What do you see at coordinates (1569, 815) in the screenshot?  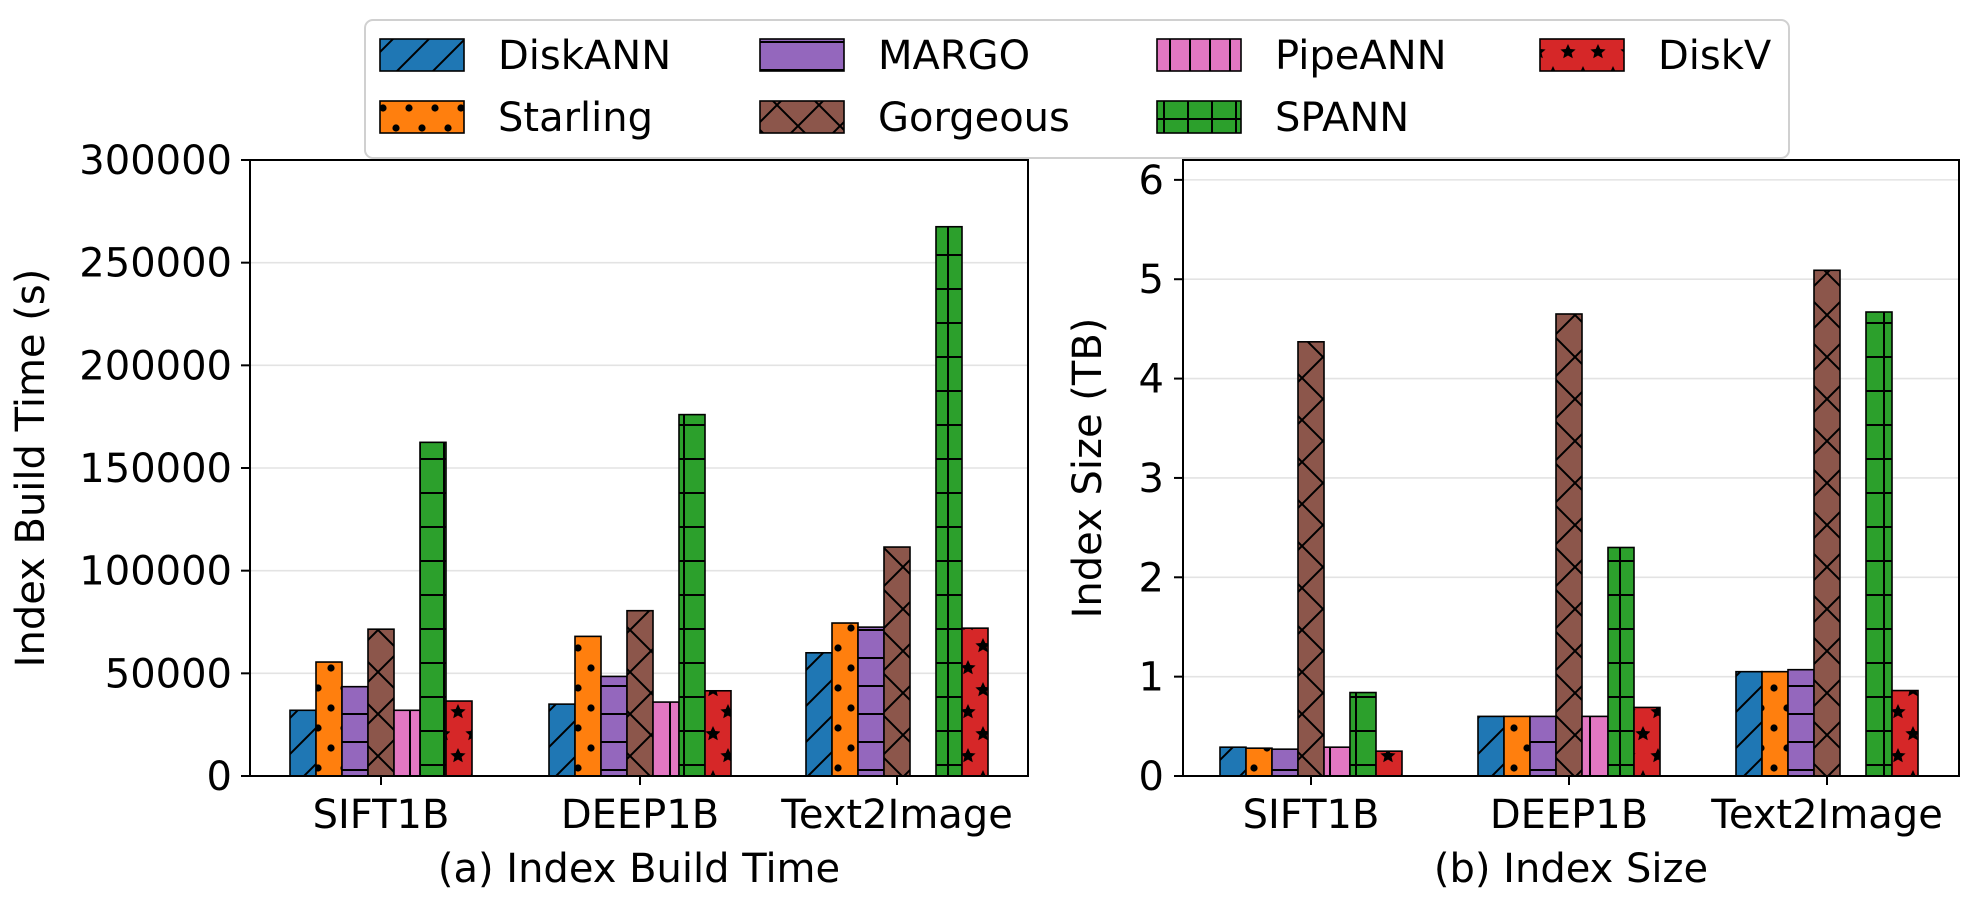 I see `xtick-label-b-deep1b: DEEP1B` at bounding box center [1569, 815].